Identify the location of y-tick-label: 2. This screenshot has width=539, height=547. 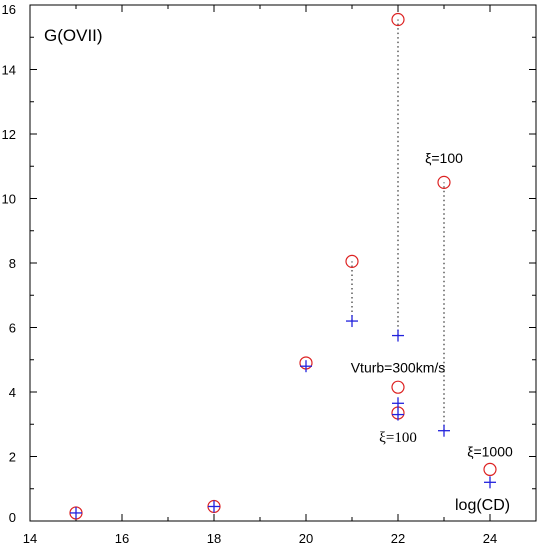
(12, 457).